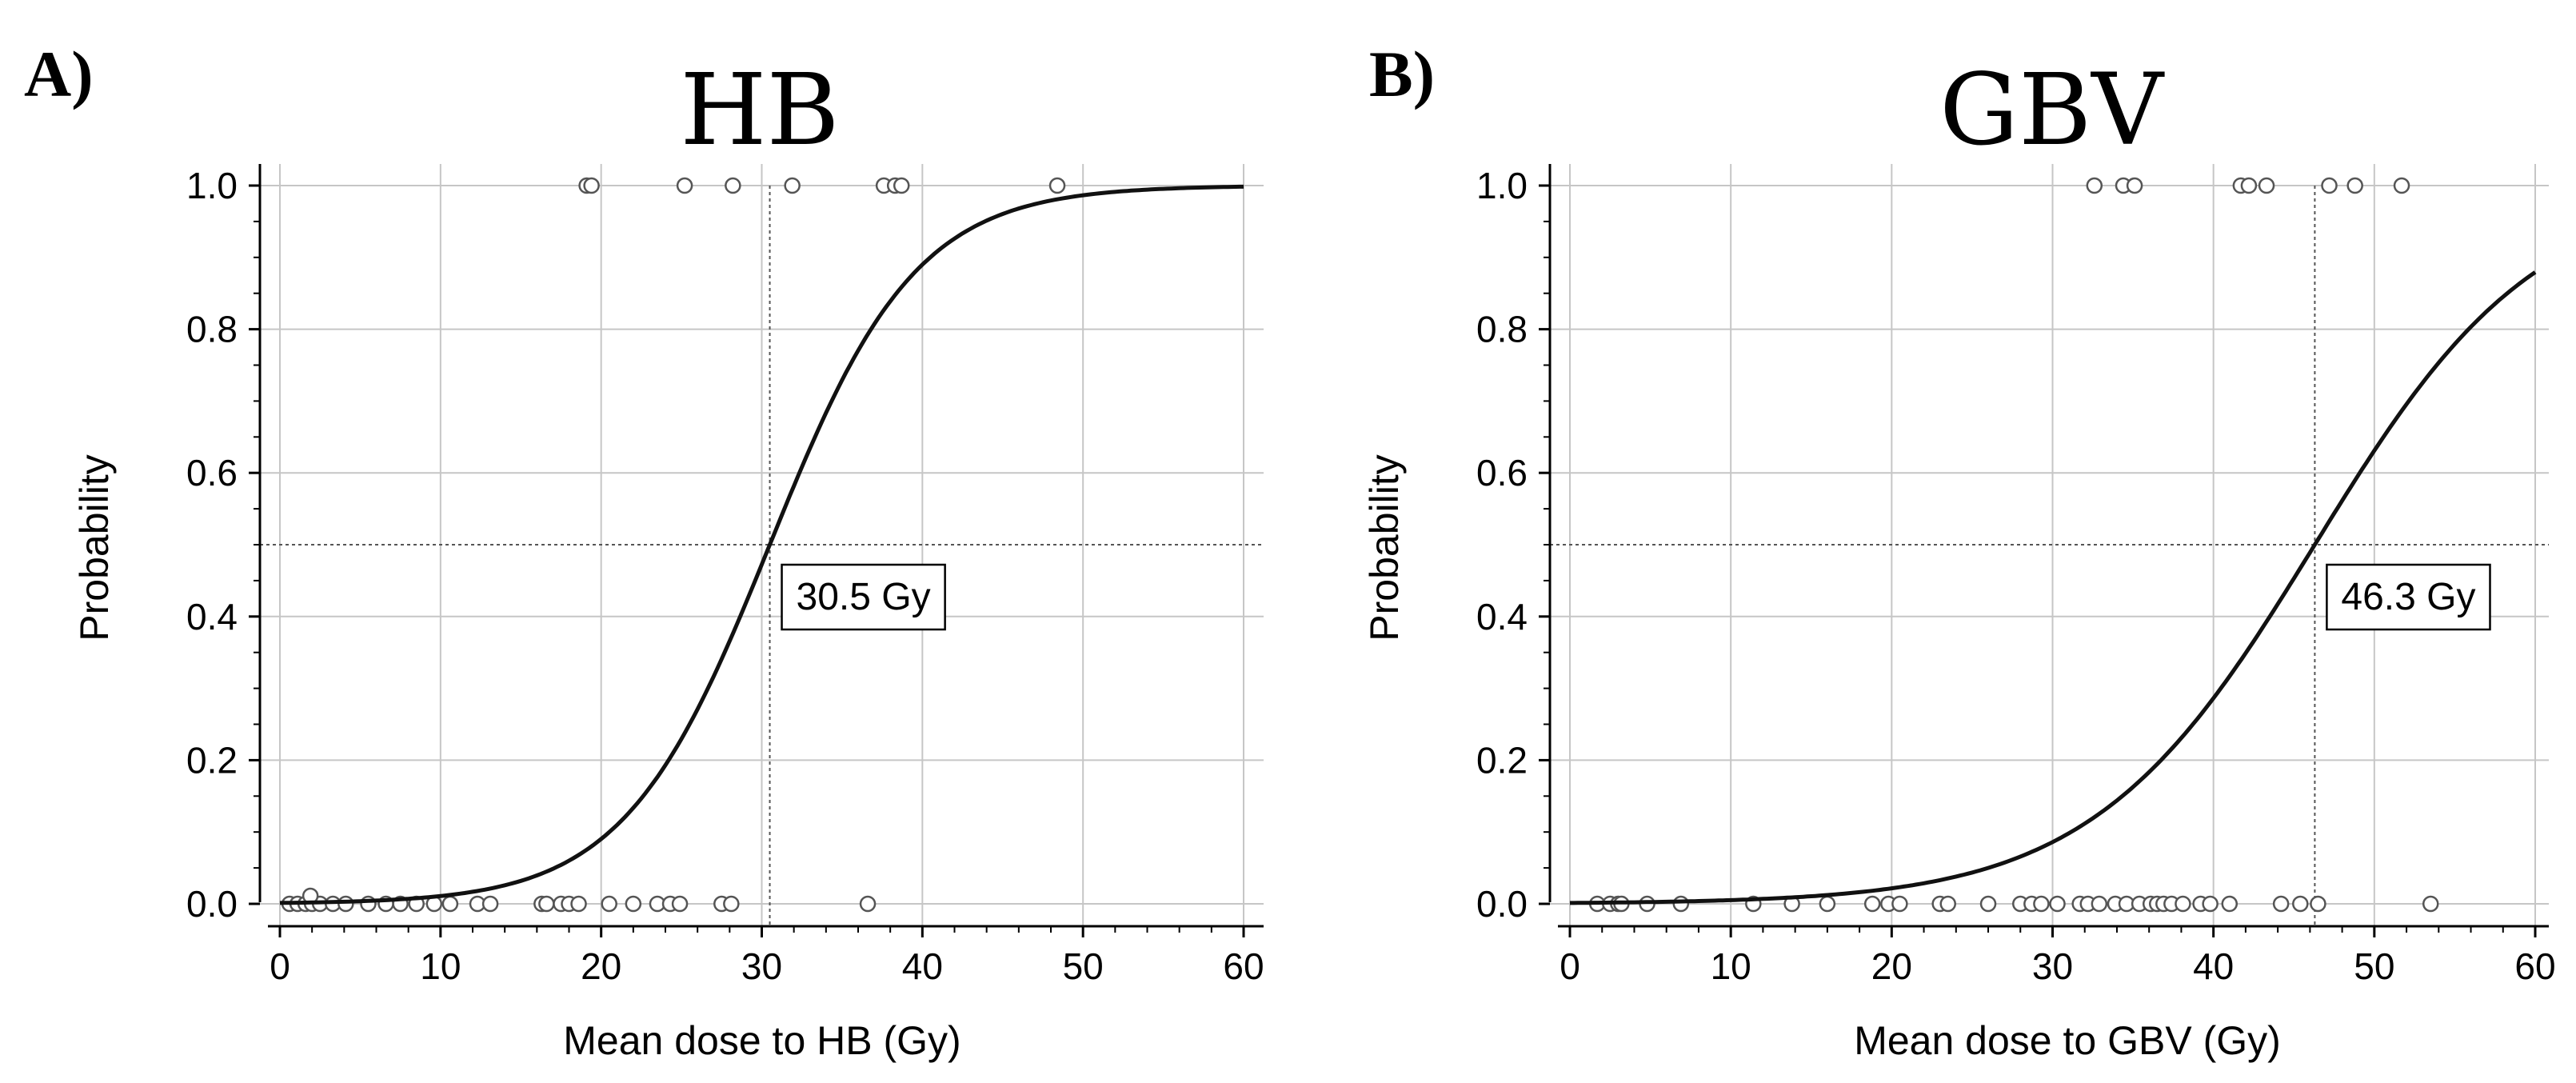 The height and width of the screenshot is (1083, 2576). I want to click on panel-a-x-tick-label: 50, so click(1084, 966).